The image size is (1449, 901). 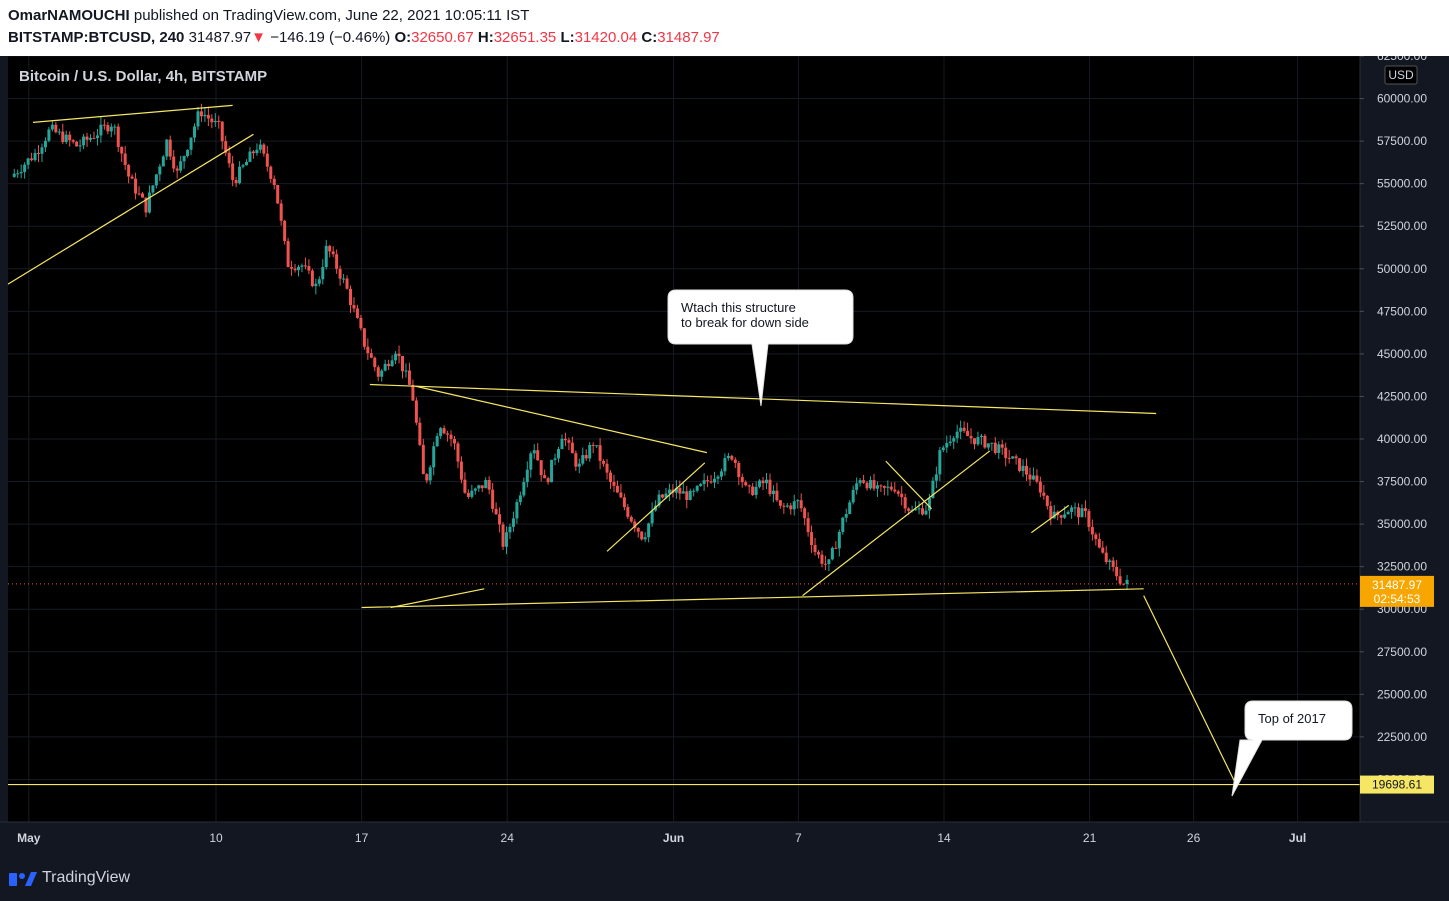 I want to click on currency-badge, so click(x=1401, y=75).